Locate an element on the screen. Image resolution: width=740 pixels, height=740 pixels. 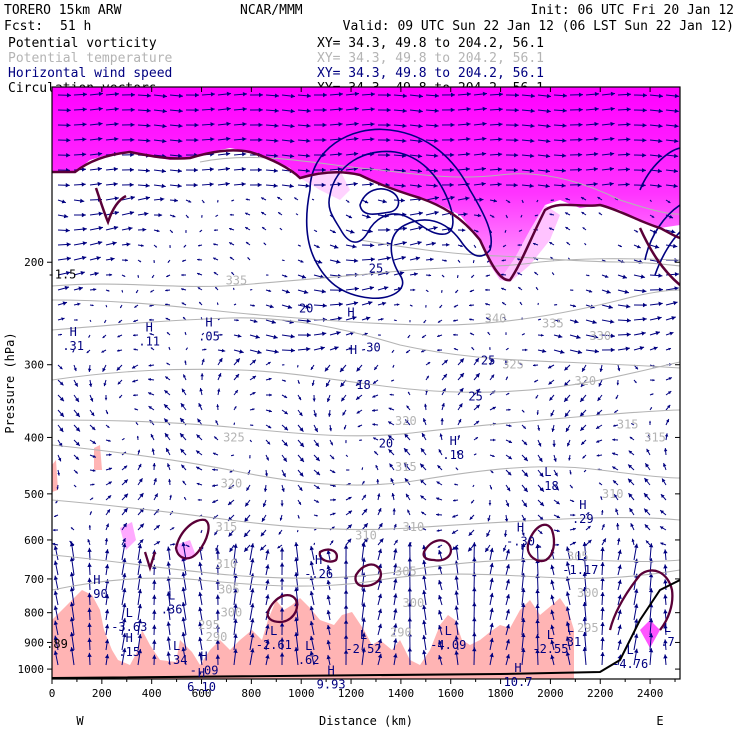
x-tick-label: 1600 is located at coordinates (450, 693).